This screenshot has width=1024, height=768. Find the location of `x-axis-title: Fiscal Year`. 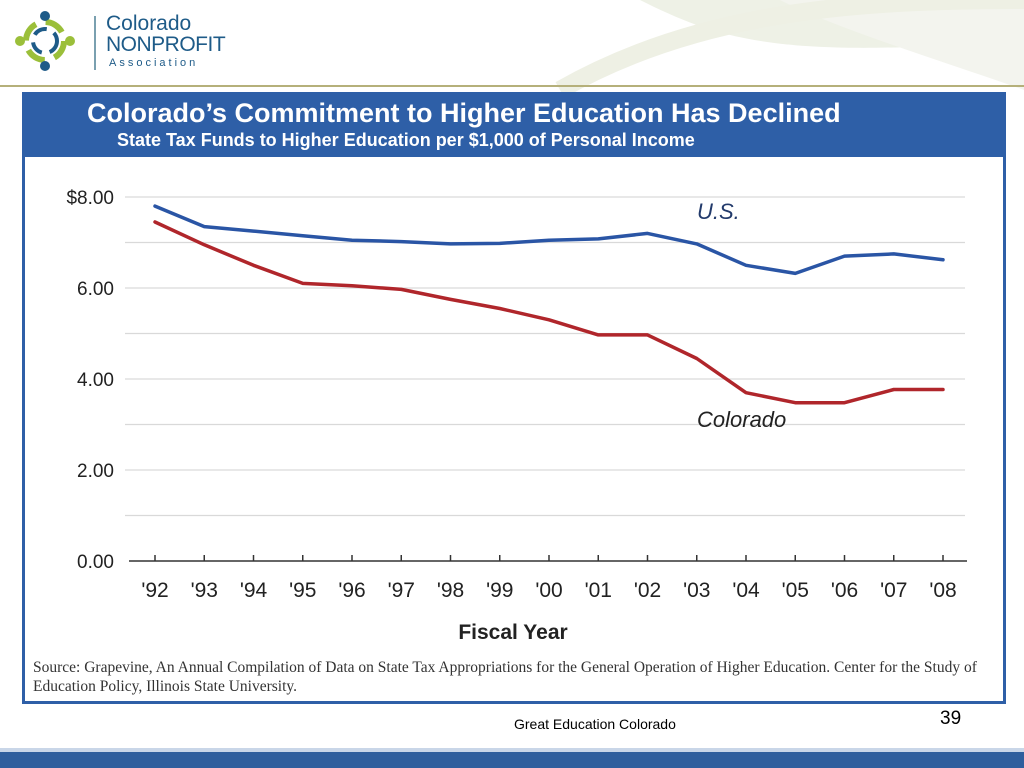

x-axis-title: Fiscal Year is located at coordinates (512, 632).